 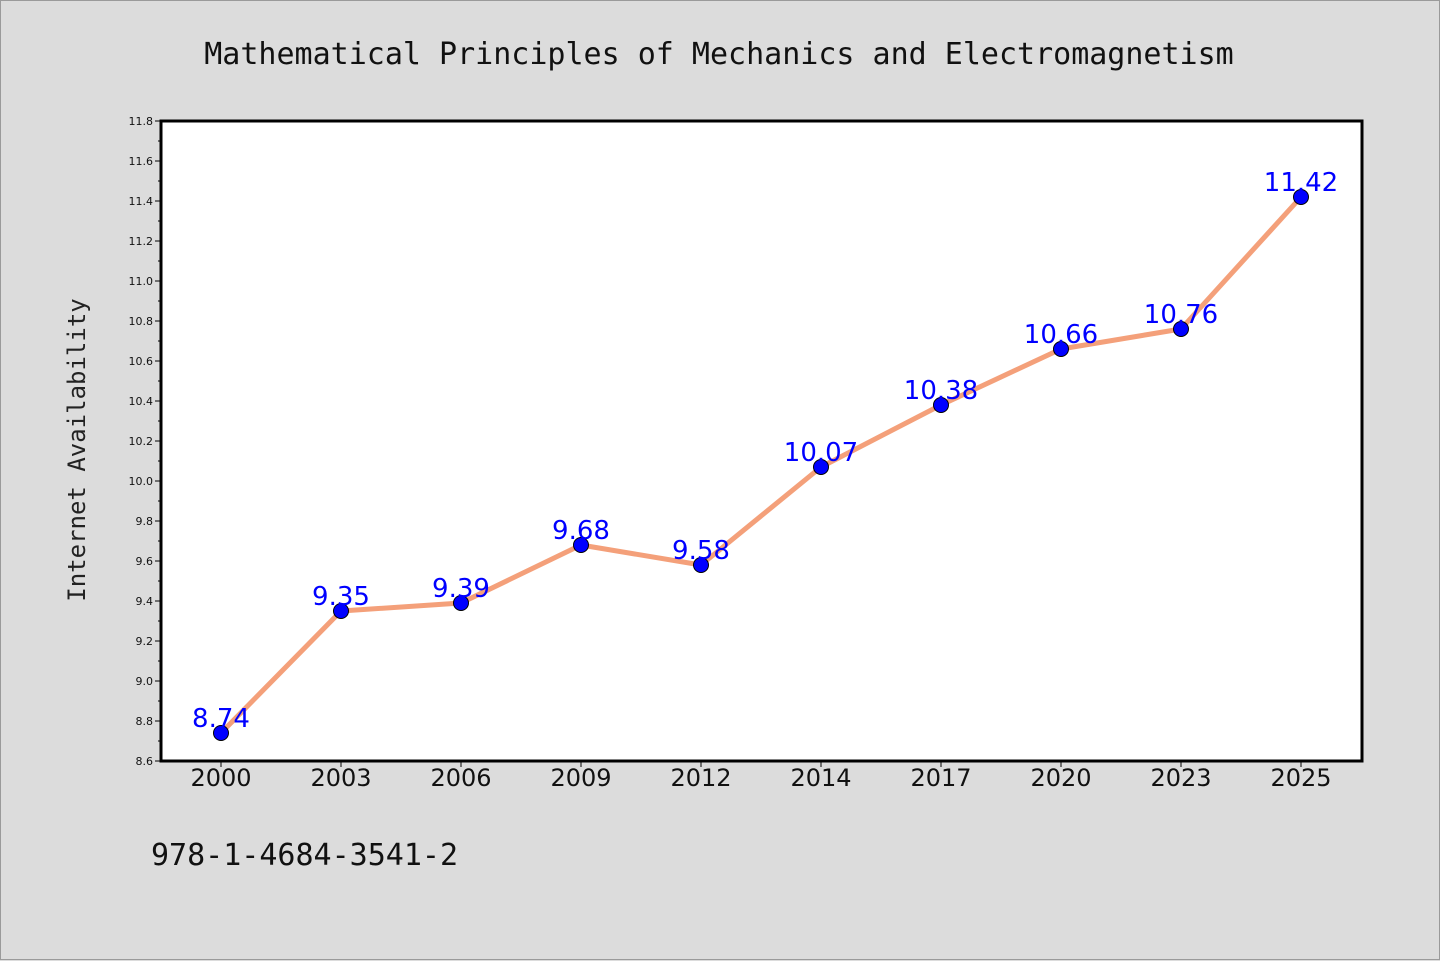 What do you see at coordinates (141, 121) in the screenshot?
I see `y-tick-label: 11.8` at bounding box center [141, 121].